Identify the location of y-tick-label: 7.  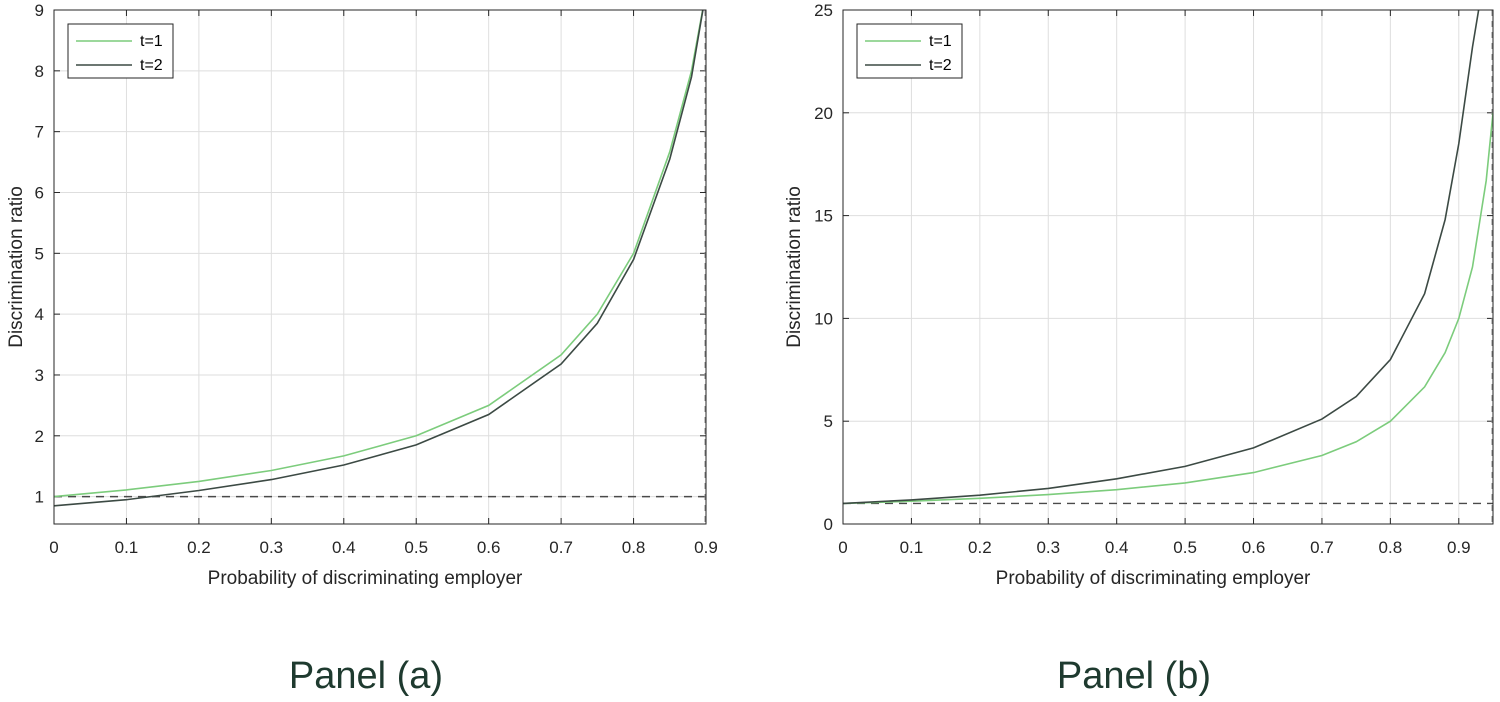
(39, 132).